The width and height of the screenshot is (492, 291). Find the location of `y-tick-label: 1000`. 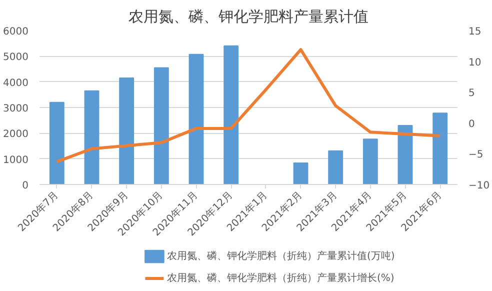

y-tick-label: 1000 is located at coordinates (16, 160).